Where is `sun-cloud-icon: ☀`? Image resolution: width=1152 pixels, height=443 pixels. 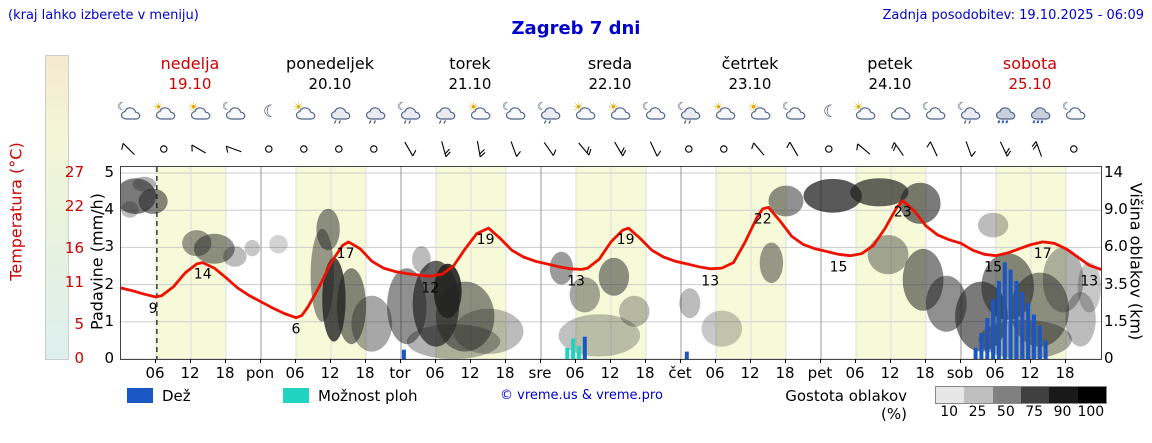
sun-cloud-icon: ☀ is located at coordinates (864, 115).